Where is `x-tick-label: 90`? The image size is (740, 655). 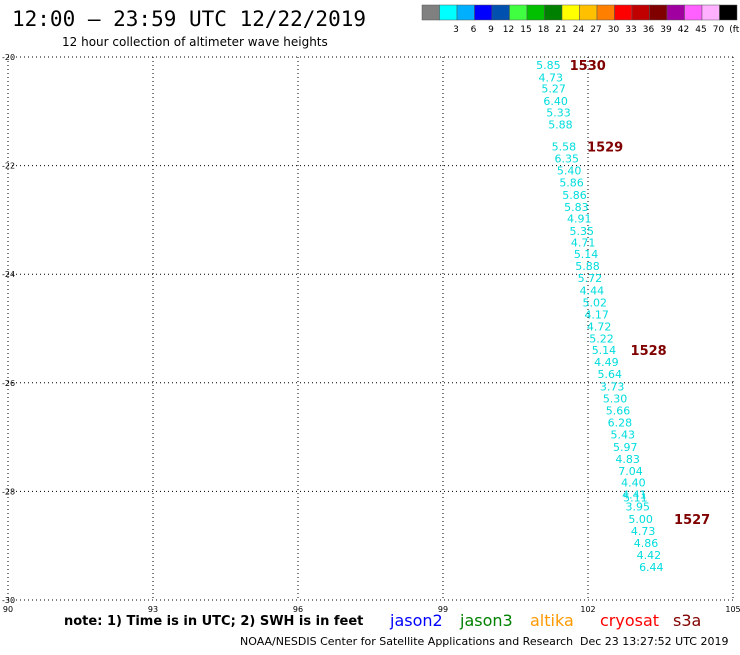 x-tick-label: 90 is located at coordinates (8, 609).